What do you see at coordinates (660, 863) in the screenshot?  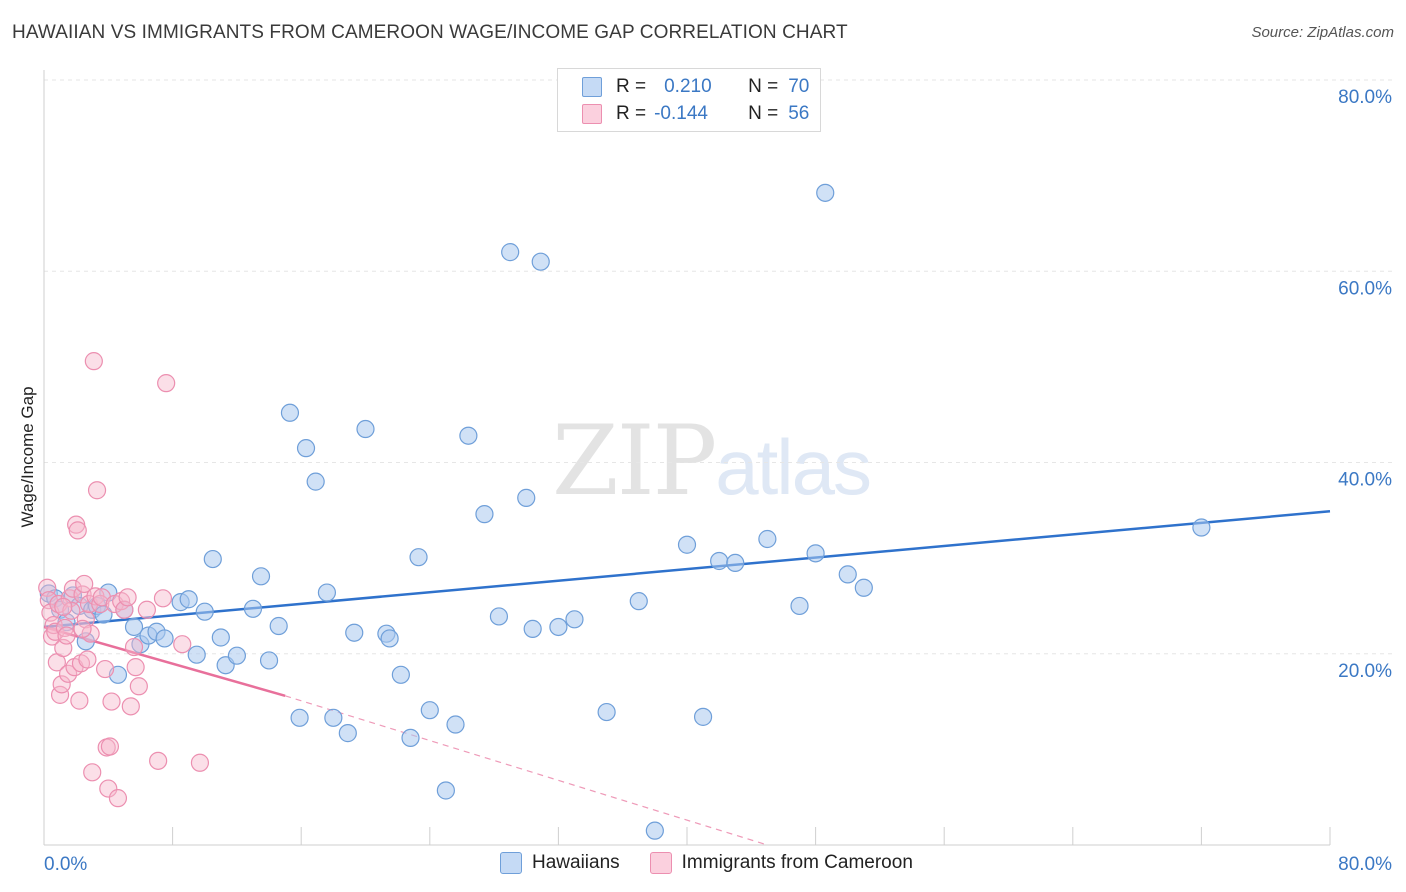 I see `cameroon-legend-swatch` at bounding box center [660, 863].